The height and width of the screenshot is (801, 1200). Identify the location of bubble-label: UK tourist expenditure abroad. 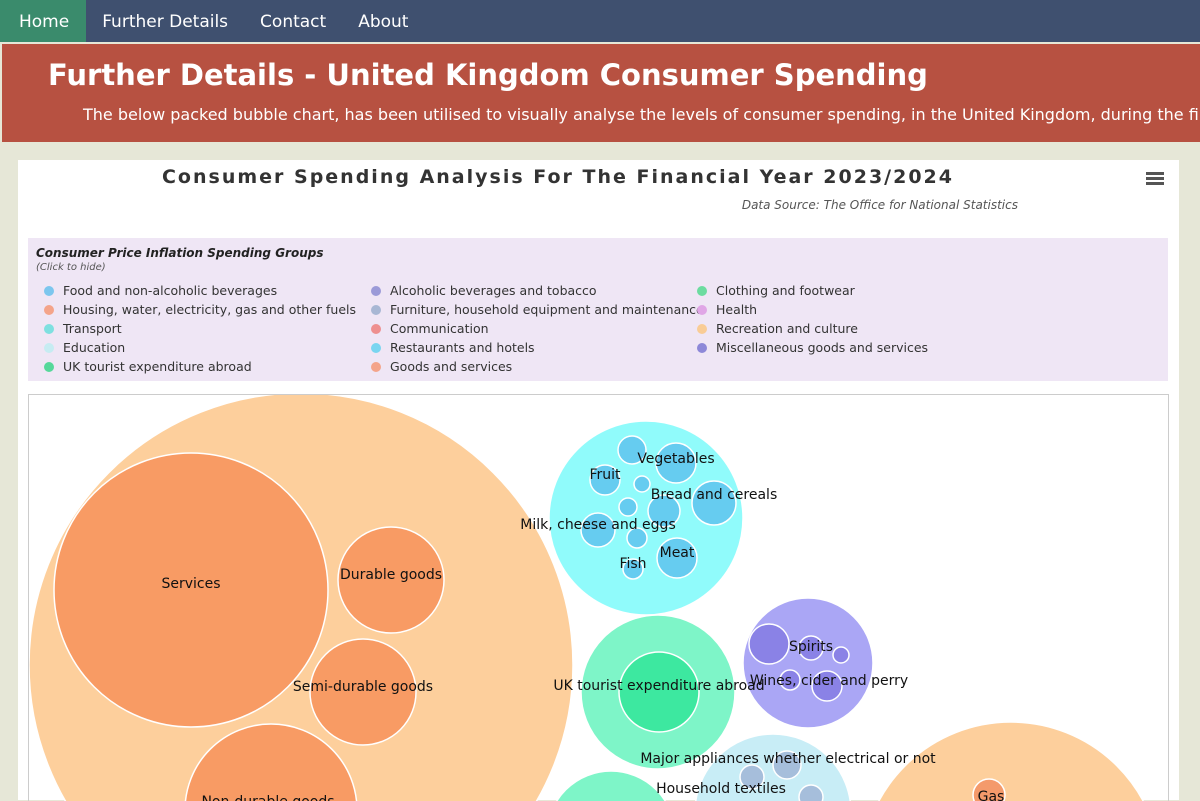
(658, 686).